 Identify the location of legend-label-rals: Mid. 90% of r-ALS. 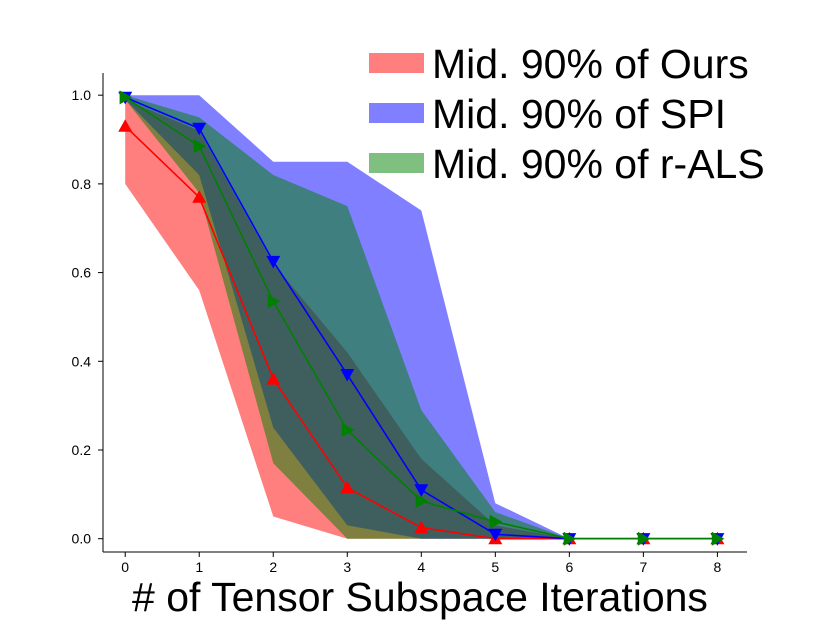
(598, 164).